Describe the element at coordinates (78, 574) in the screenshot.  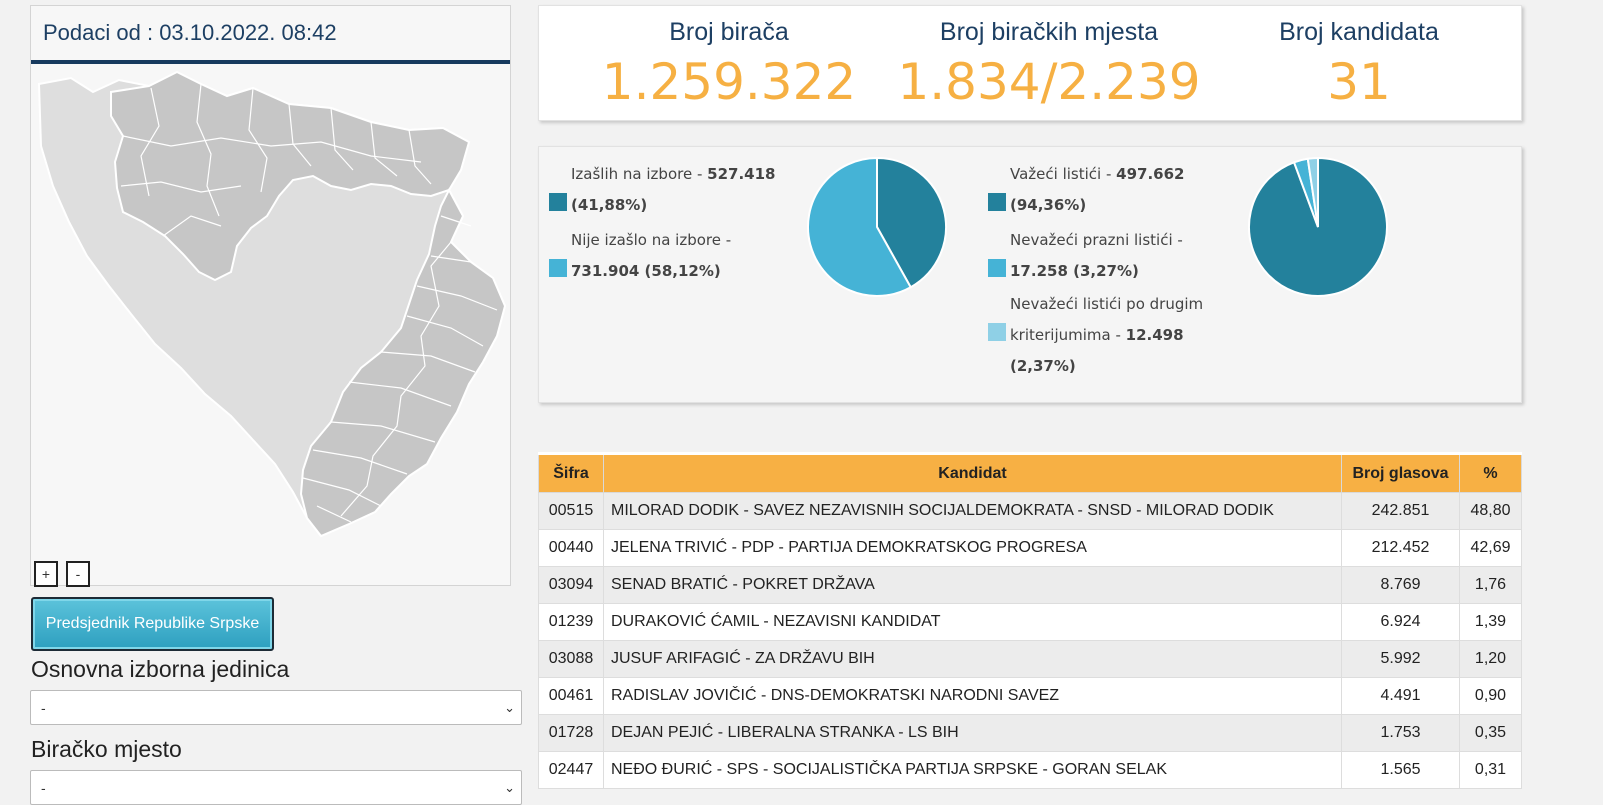
I see `zoom-out-button: -` at that location.